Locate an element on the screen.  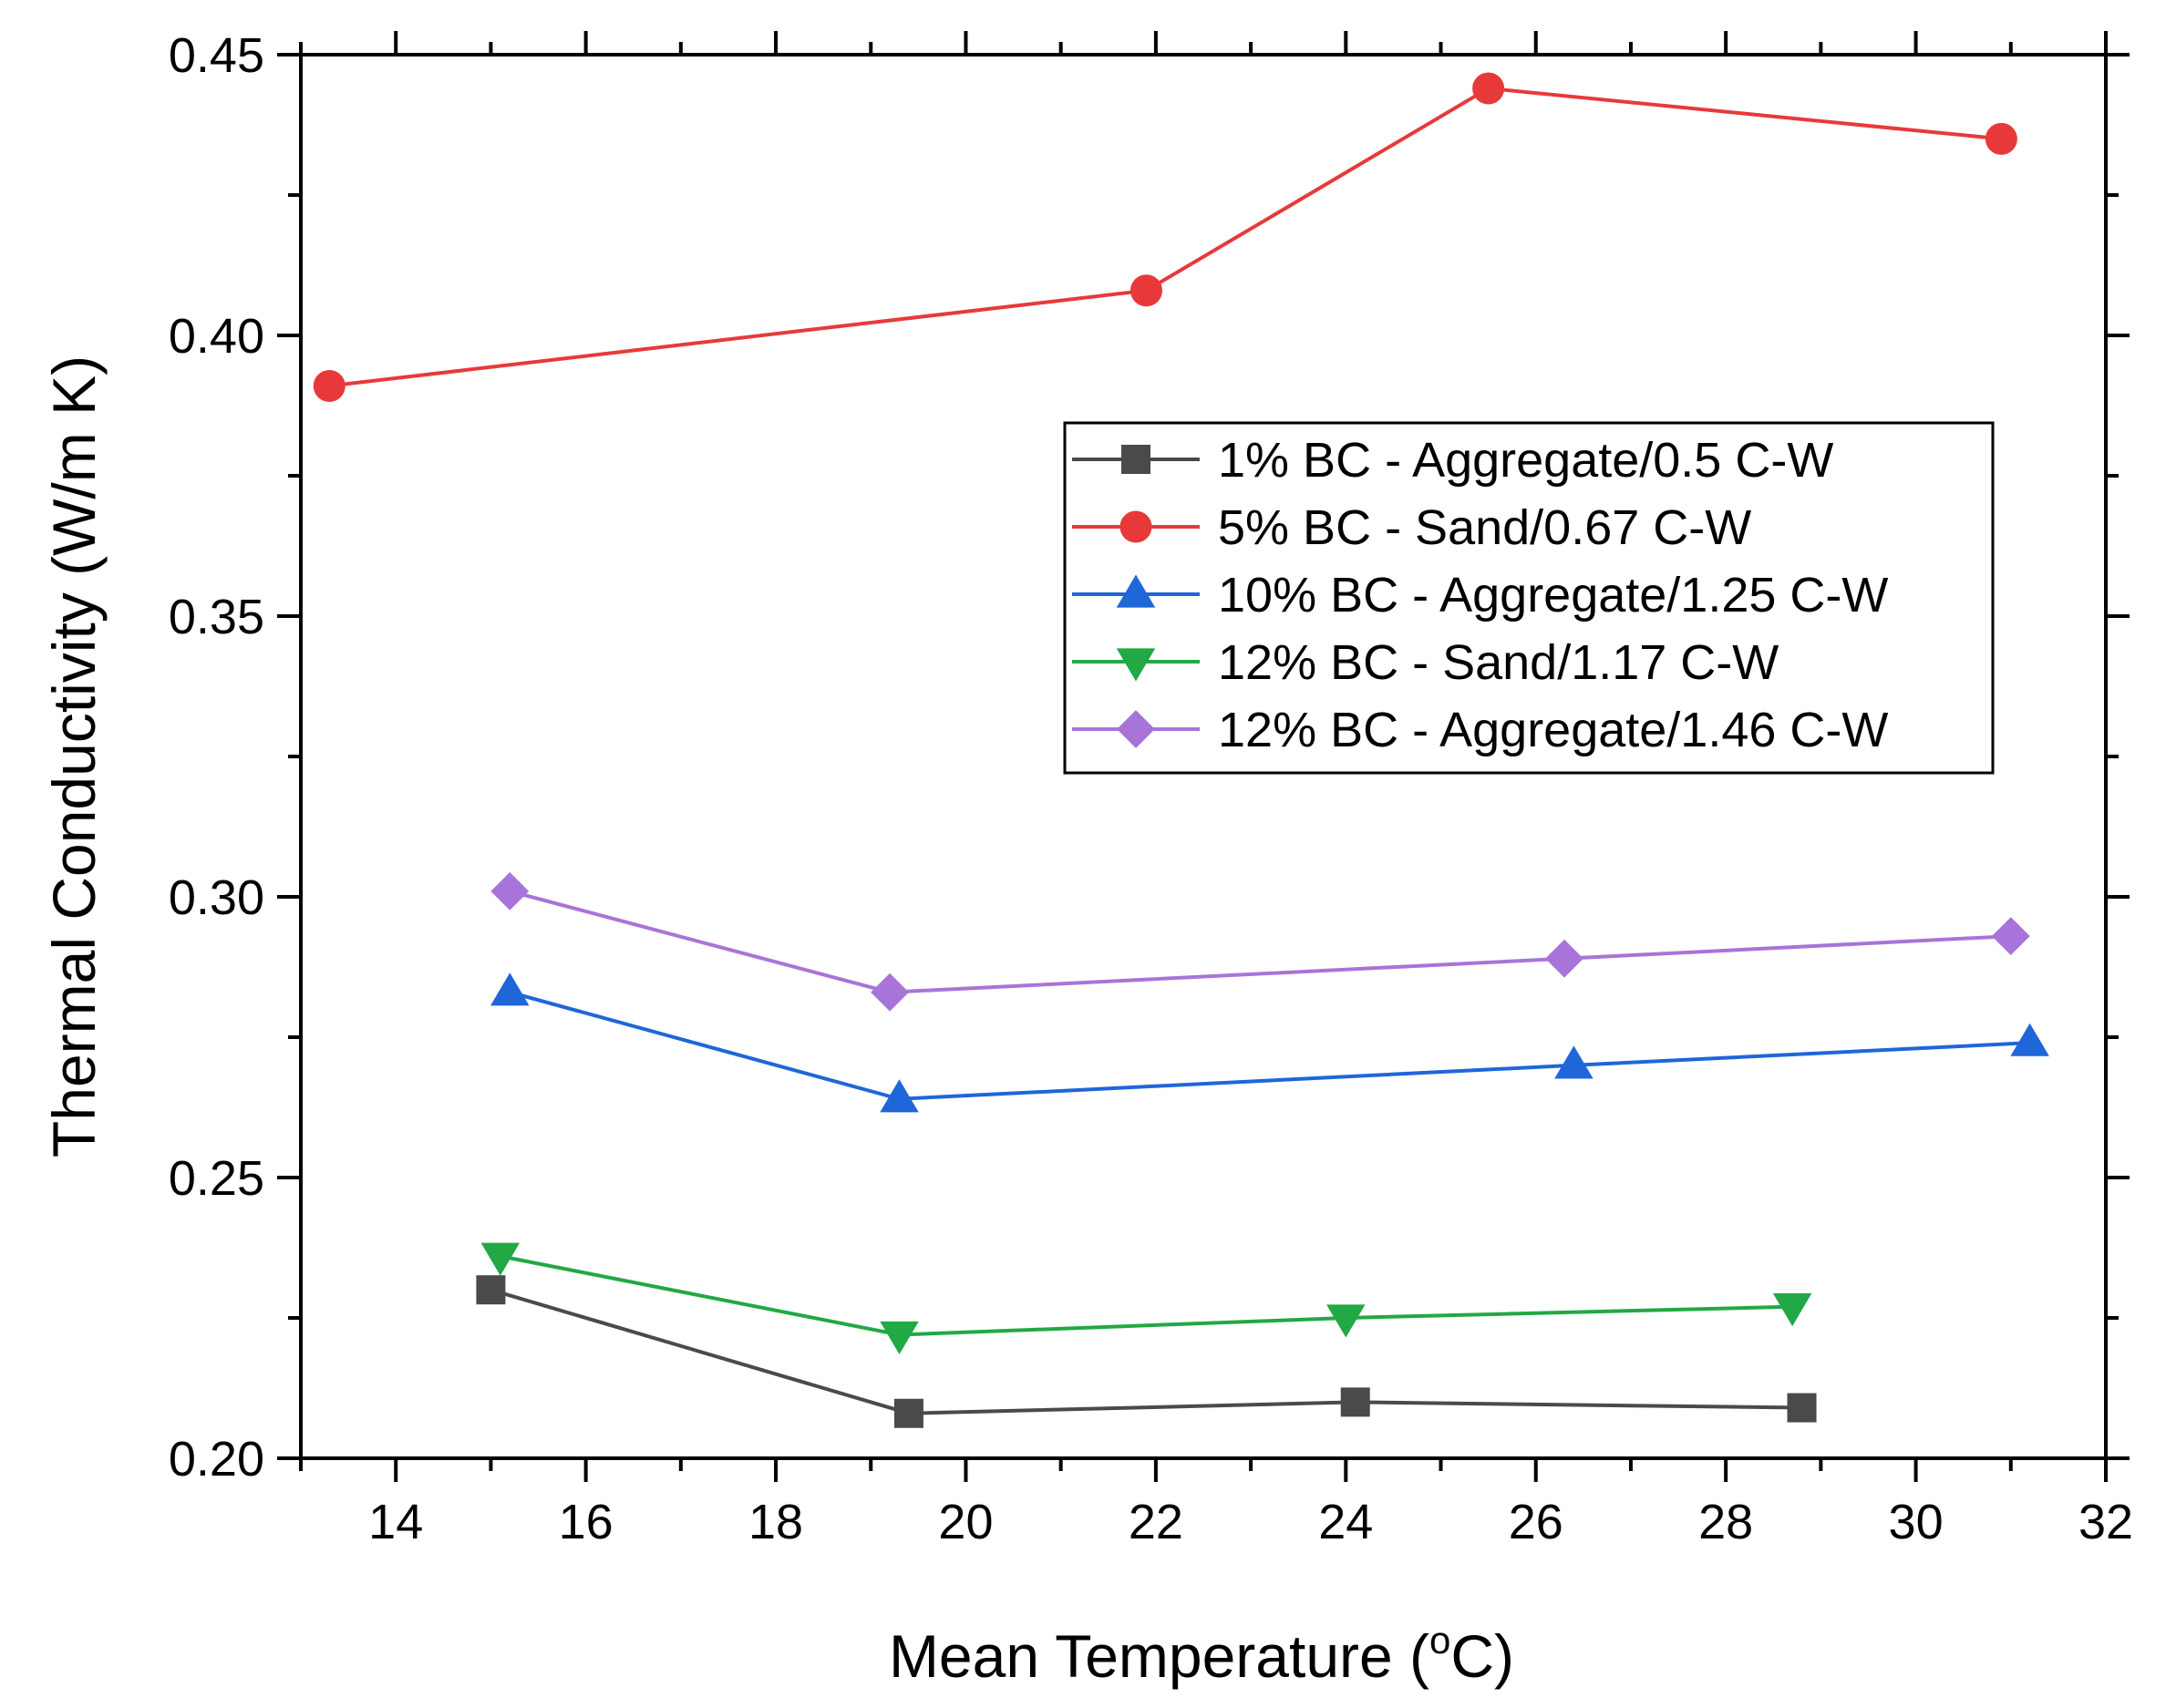
y-tick-label: 0.30 is located at coordinates (216, 897).